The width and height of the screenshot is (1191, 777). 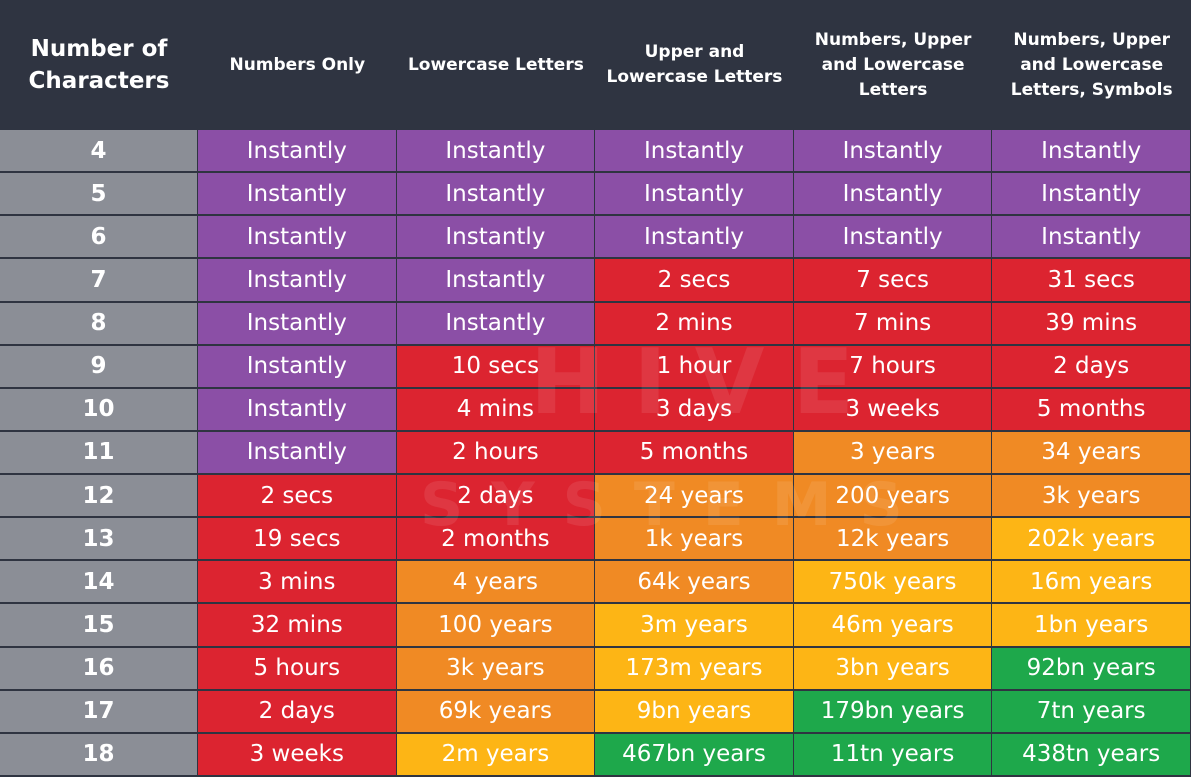 I want to click on time-cell: 179bn years, so click(x=893, y=712).